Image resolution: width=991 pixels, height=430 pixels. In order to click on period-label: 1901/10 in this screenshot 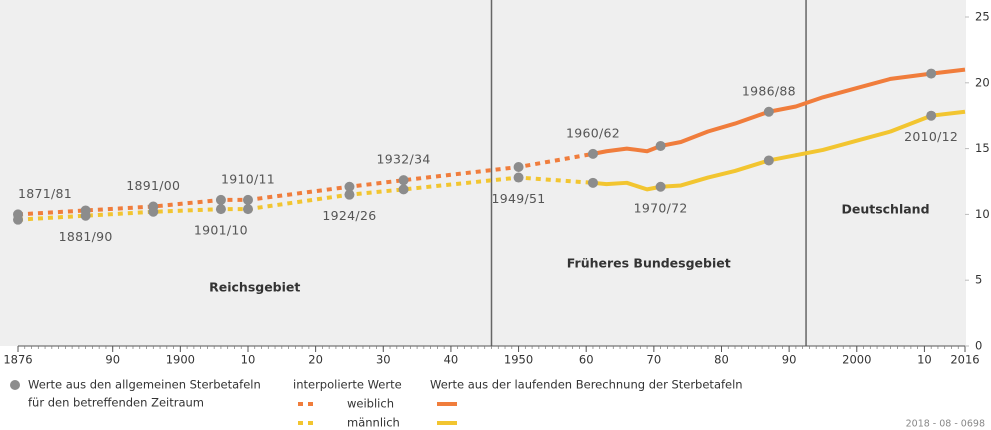, I will do `click(221, 230)`.